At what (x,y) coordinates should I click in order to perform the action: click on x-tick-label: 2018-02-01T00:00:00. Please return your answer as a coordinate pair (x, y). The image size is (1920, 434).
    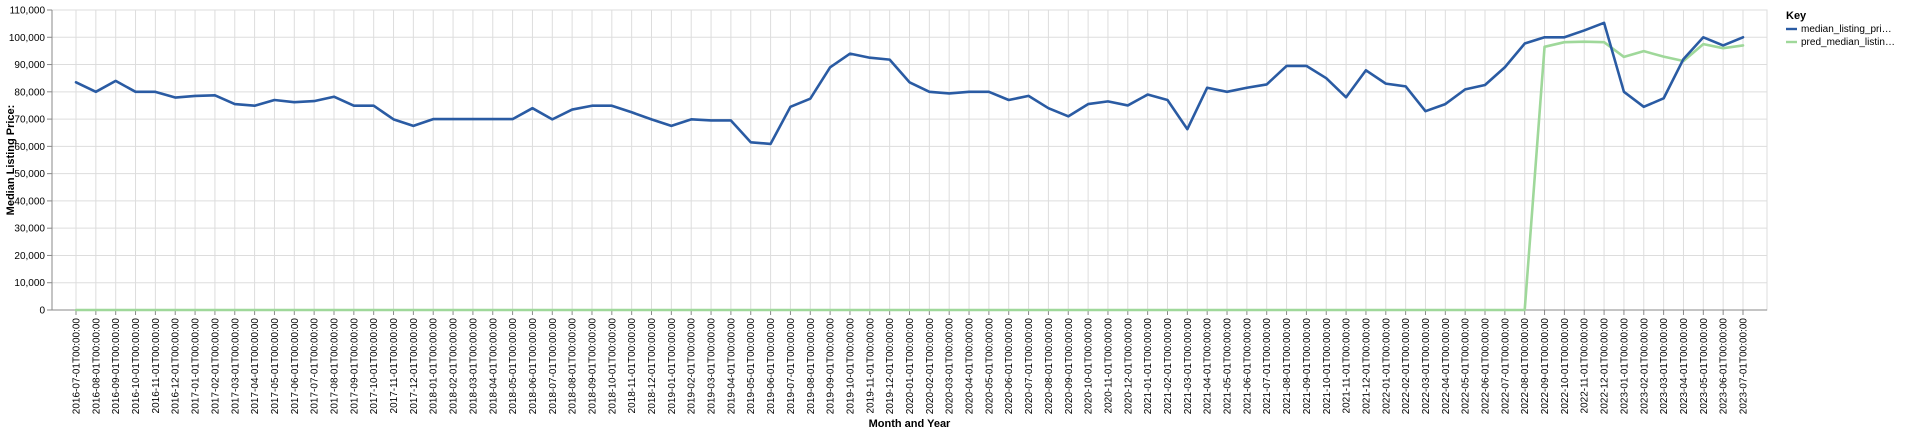
    Looking at the image, I should click on (454, 366).